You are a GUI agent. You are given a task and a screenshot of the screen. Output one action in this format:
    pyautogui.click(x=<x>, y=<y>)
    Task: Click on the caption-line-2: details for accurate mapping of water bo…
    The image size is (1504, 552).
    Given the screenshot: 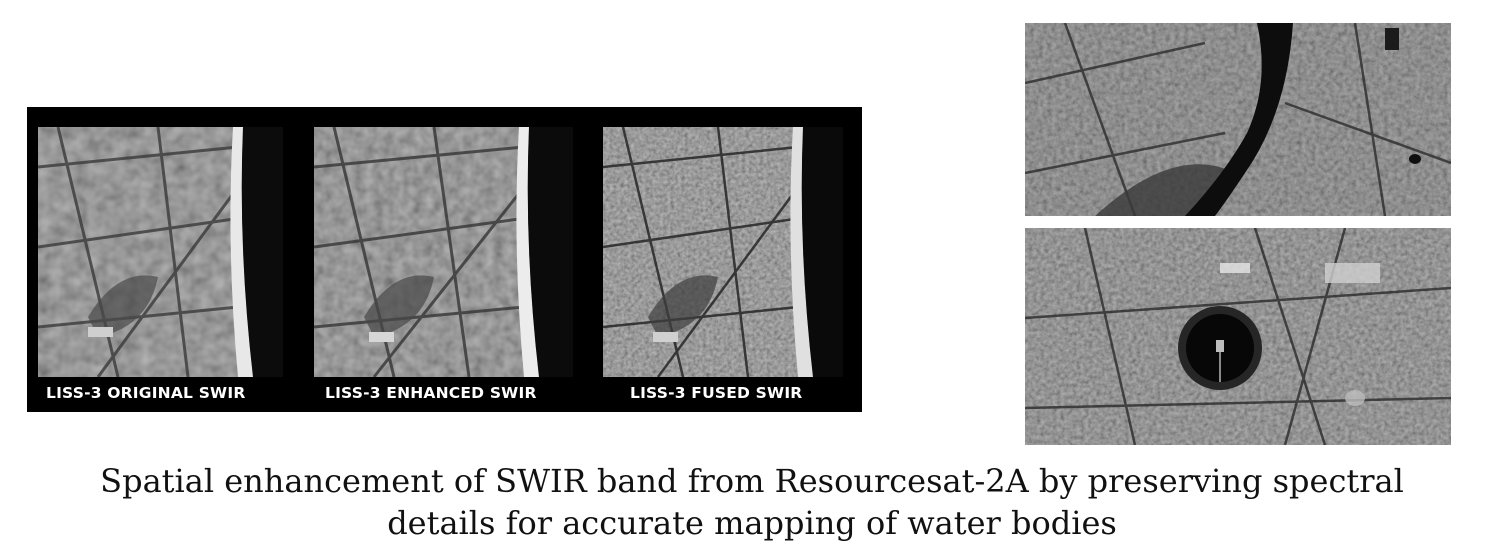 What is the action you would take?
    pyautogui.click(x=752, y=523)
    